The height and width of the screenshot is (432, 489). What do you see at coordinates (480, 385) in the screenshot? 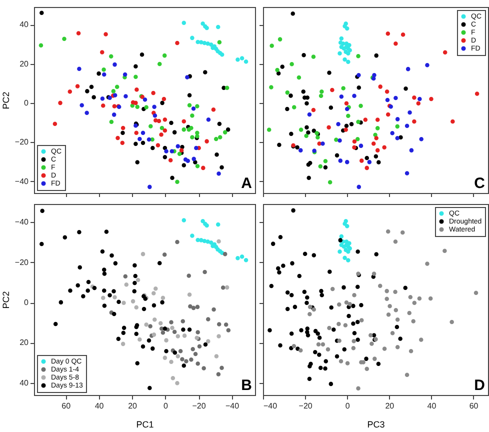
I see `annotation: D` at bounding box center [480, 385].